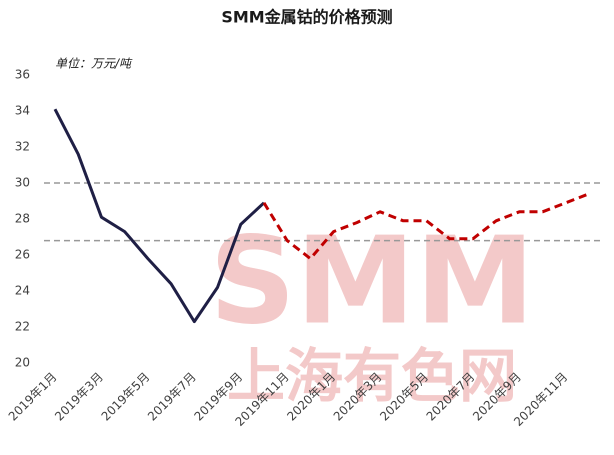 The width and height of the screenshot is (614, 455). What do you see at coordinates (372, 376) in the screenshot?
I see `watermark-text: 上海有色网` at bounding box center [372, 376].